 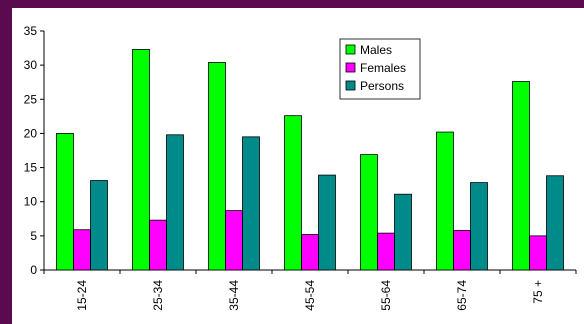 What do you see at coordinates (31, 202) in the screenshot?
I see `y-tick-label: 10` at bounding box center [31, 202].